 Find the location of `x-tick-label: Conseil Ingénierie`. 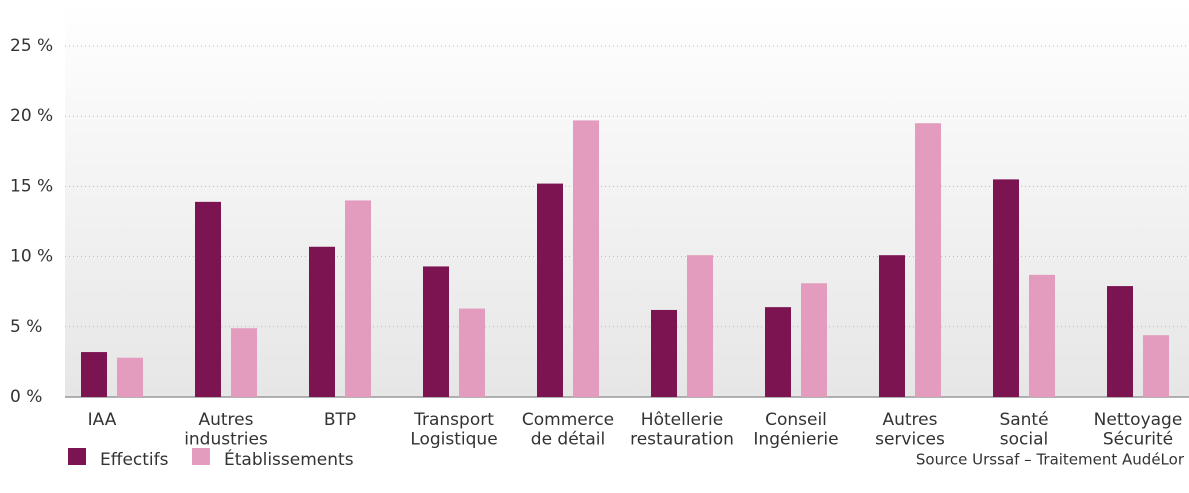

x-tick-label: Conseil Ingénierie is located at coordinates (795, 430).